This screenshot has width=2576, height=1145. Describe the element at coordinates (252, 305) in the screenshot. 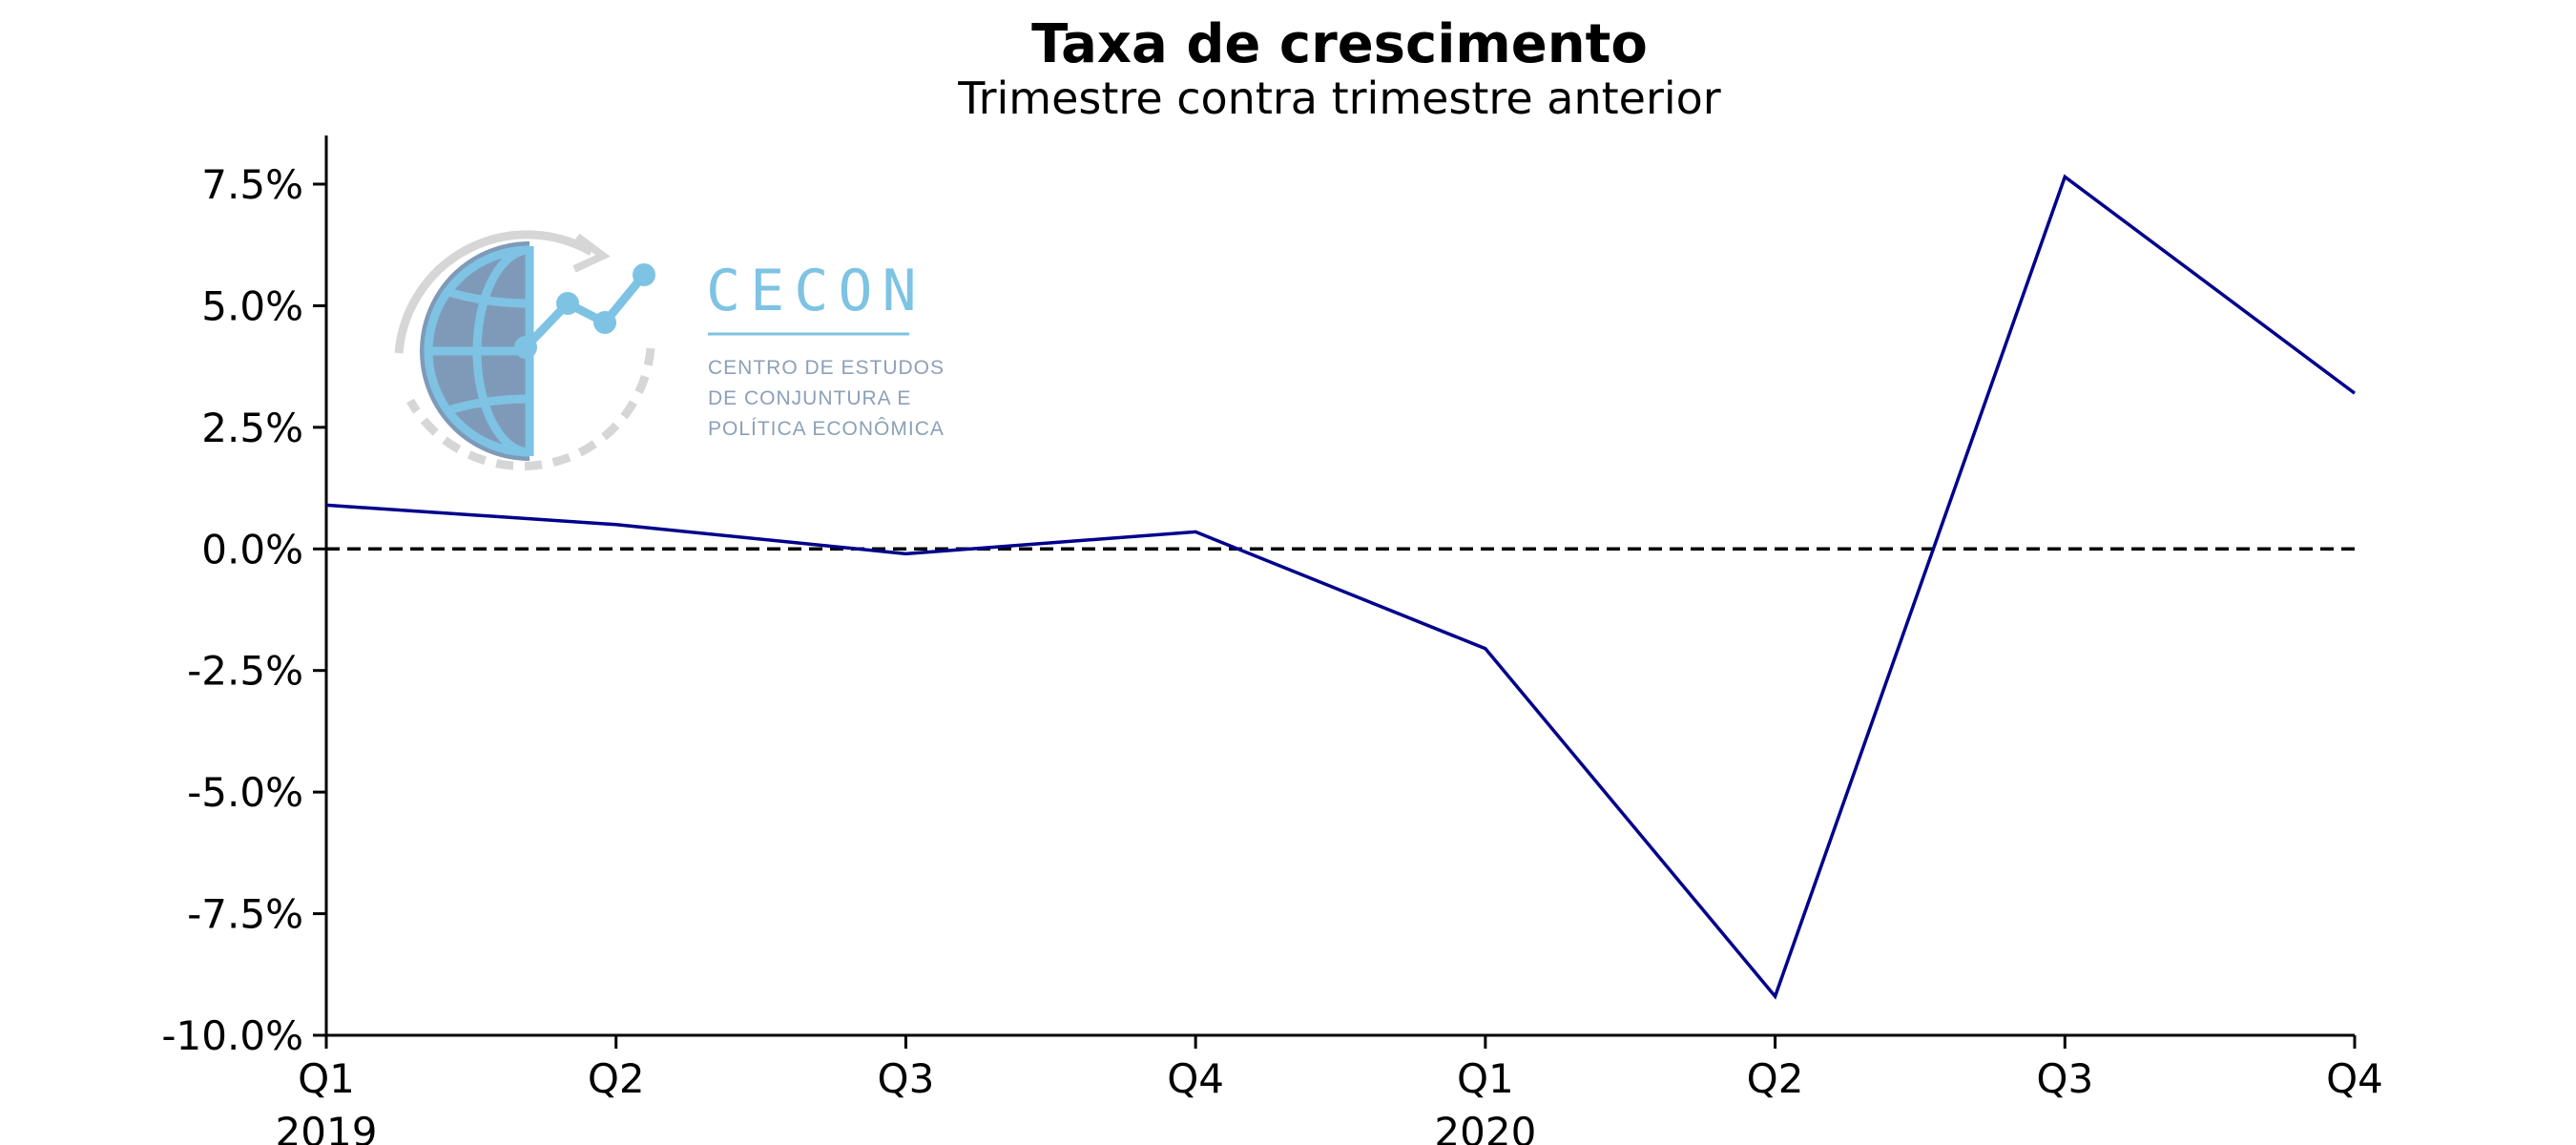

I see `y-tick-label: 5.0%` at that location.